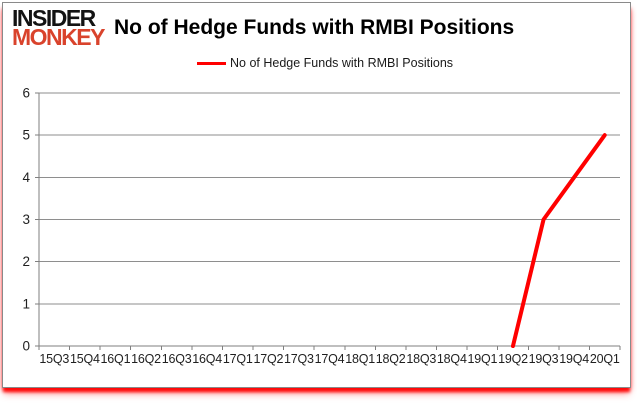  What do you see at coordinates (177, 359) in the screenshot?
I see `svg-text: 16Q3` at bounding box center [177, 359].